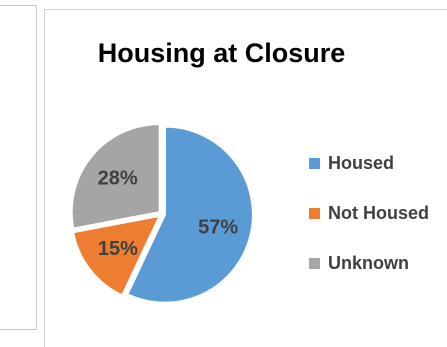 The image size is (447, 347). I want to click on data-label-unknown: 28%, so click(118, 178).